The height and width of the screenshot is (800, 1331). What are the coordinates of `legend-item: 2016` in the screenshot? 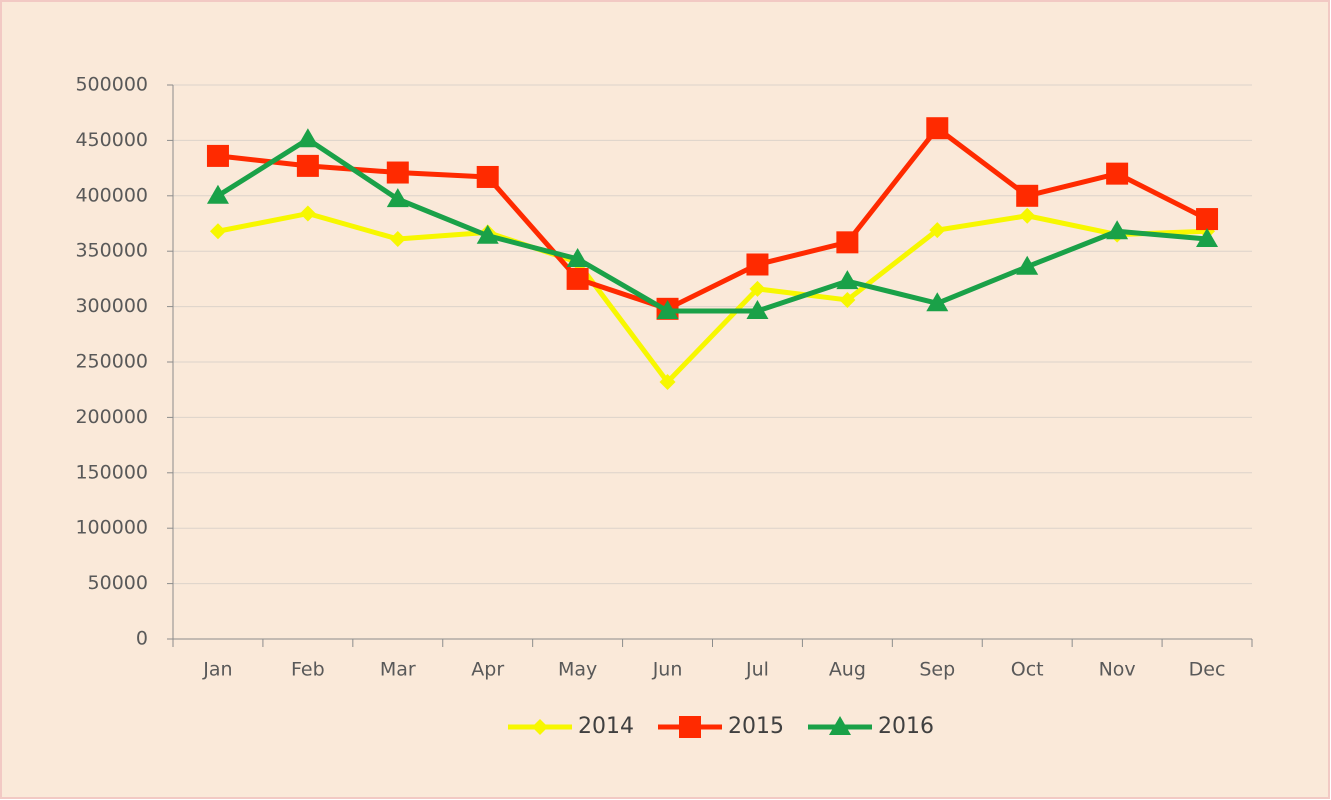 It's located at (871, 726).